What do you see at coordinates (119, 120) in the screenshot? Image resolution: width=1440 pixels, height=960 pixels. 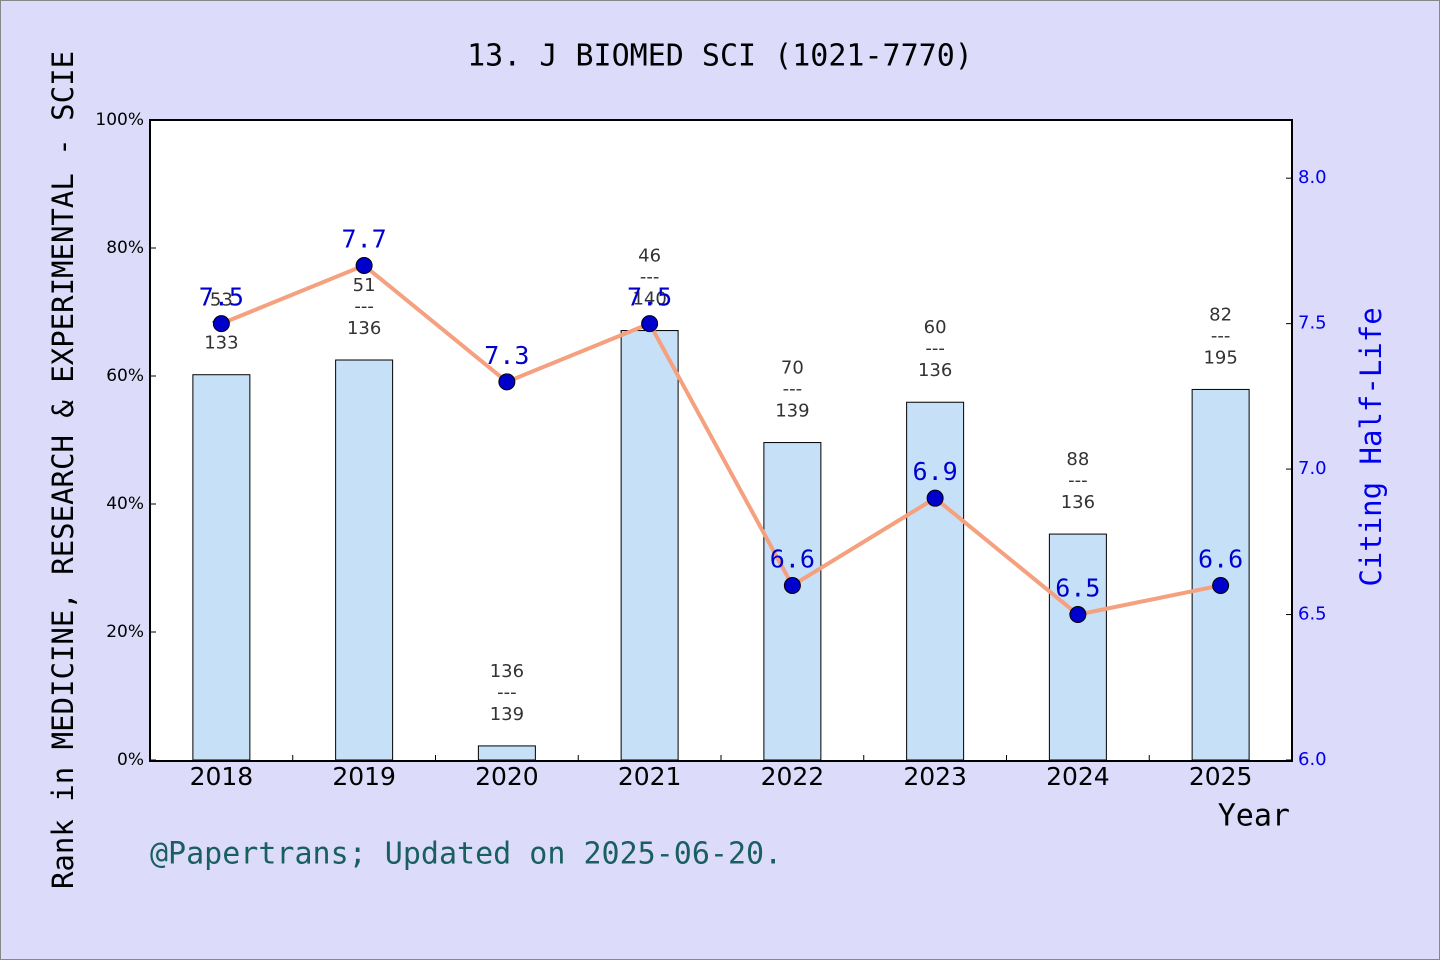 I see `y-tick-label: 100%` at bounding box center [119, 120].